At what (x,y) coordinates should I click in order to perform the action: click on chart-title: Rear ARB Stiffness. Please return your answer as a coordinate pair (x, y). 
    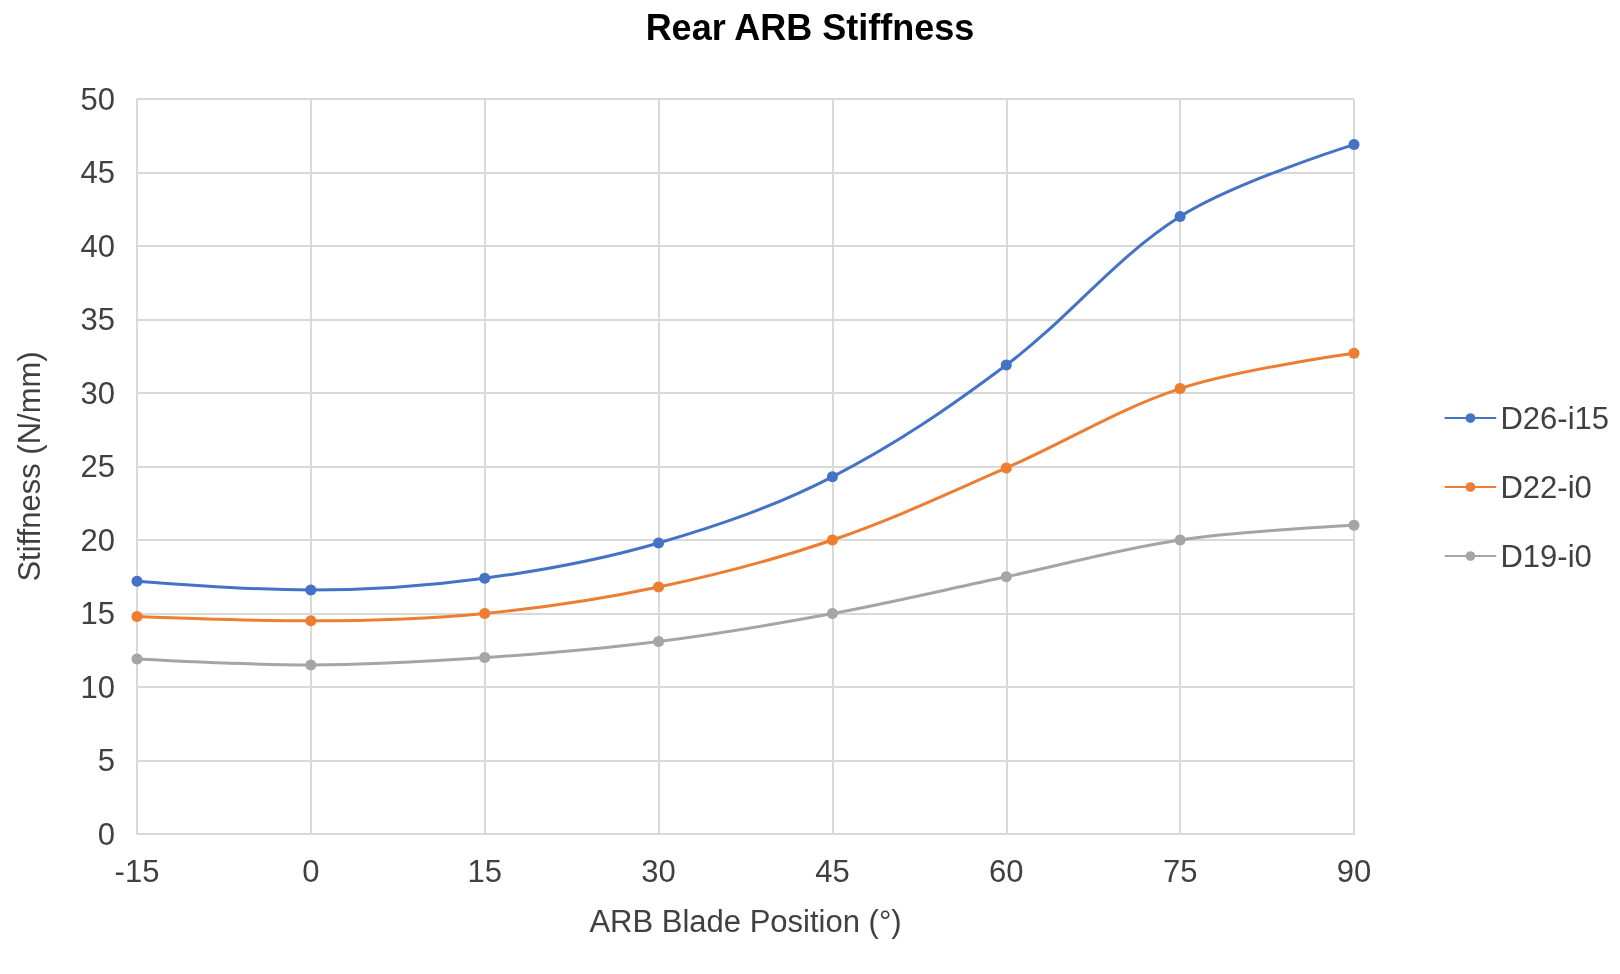
    Looking at the image, I should click on (810, 27).